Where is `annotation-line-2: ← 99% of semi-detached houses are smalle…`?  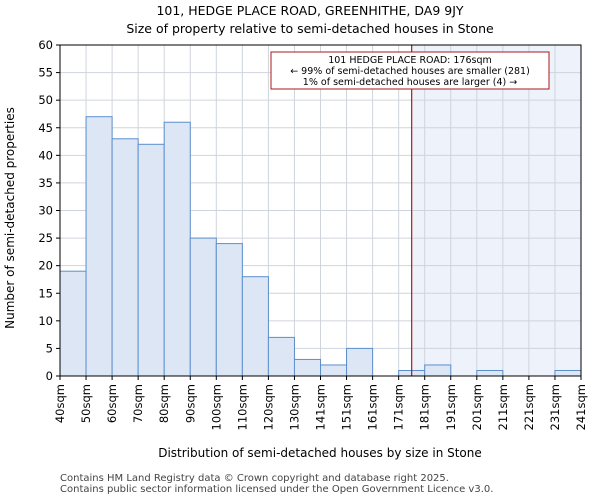 annotation-line-2: ← 99% of semi-detached houses are smalle… is located at coordinates (410, 71).